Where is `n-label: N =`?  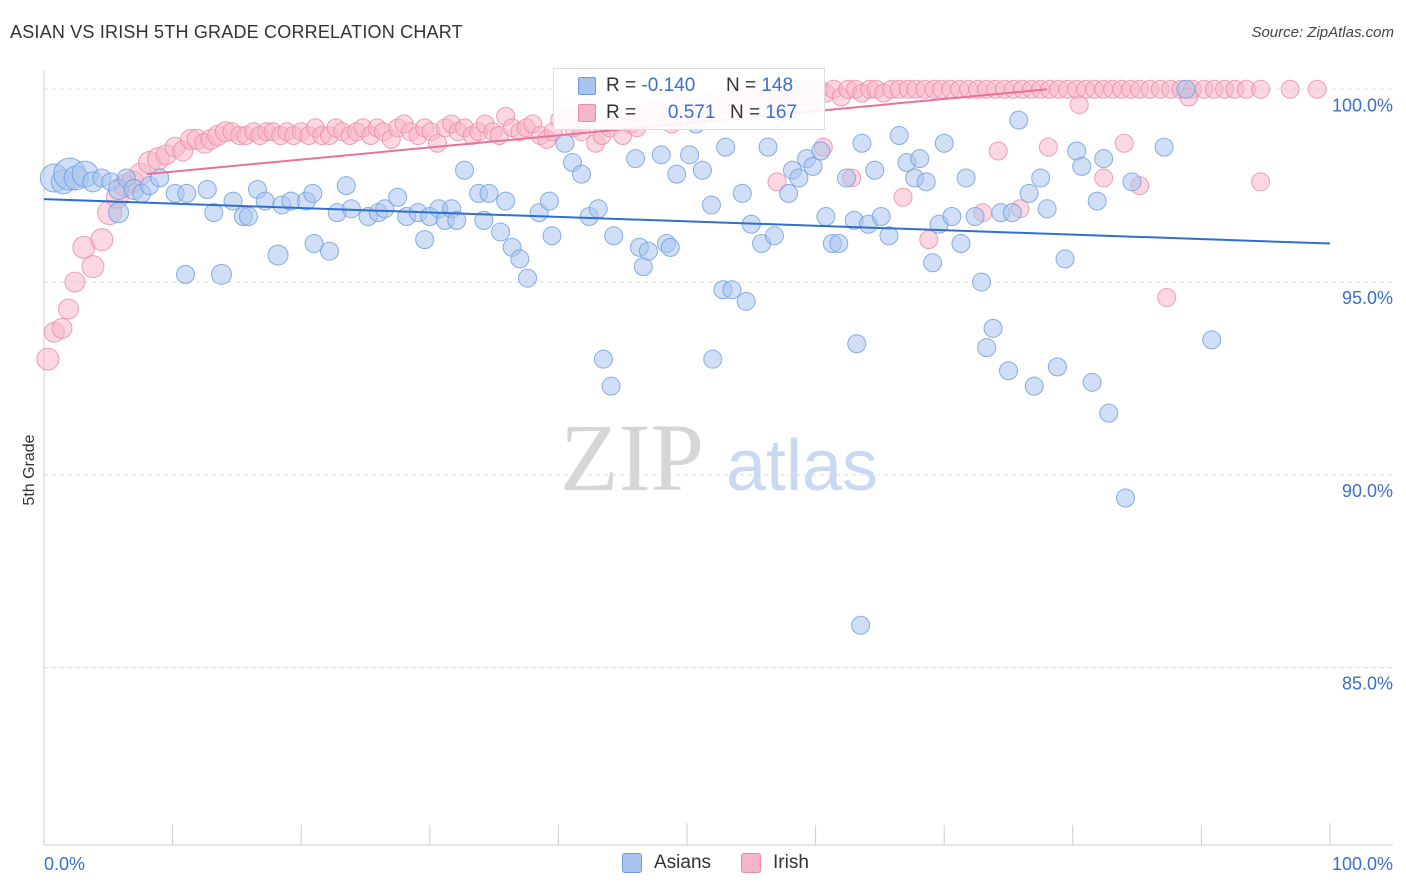
n-label: N = is located at coordinates (741, 85).